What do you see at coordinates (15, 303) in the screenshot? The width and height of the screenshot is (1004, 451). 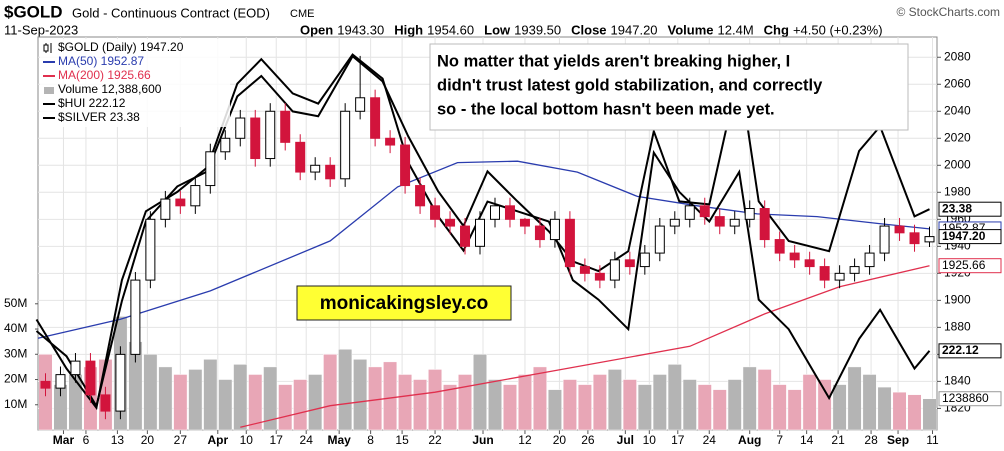 I see `volume-tick-label: 50M` at bounding box center [15, 303].